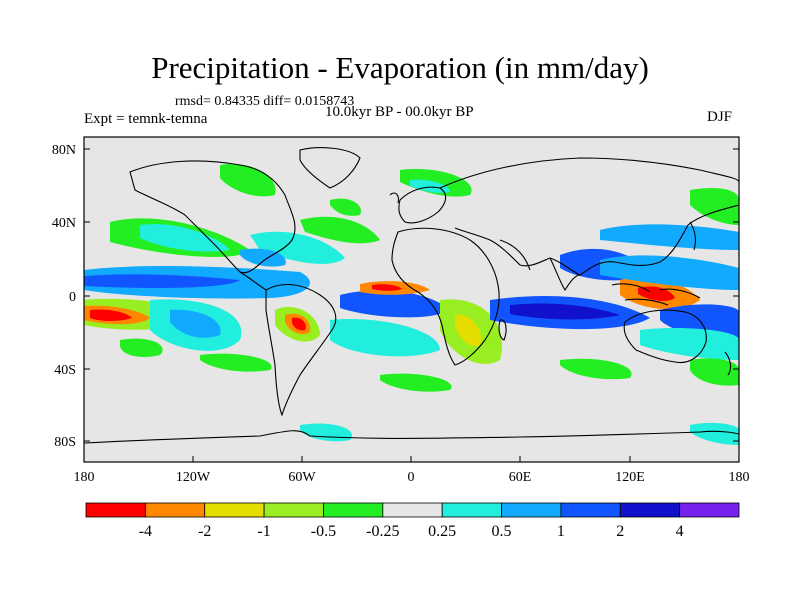 This screenshot has width=800, height=600. I want to click on period-label: 10.0kyr BP - 00.0kyr BP, so click(399, 112).